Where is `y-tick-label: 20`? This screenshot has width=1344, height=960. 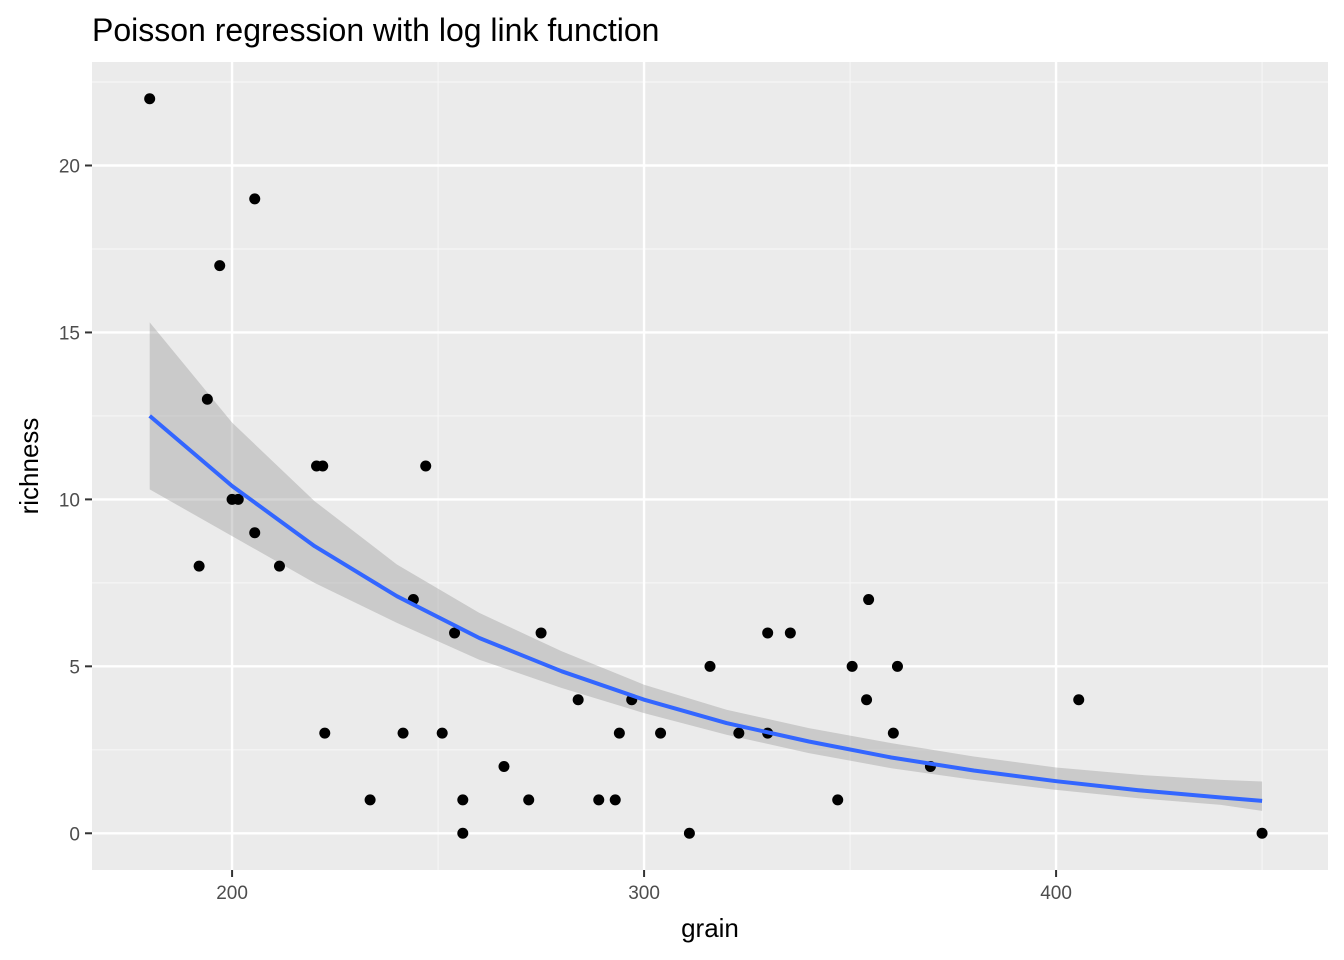 y-tick-label: 20 is located at coordinates (69, 167).